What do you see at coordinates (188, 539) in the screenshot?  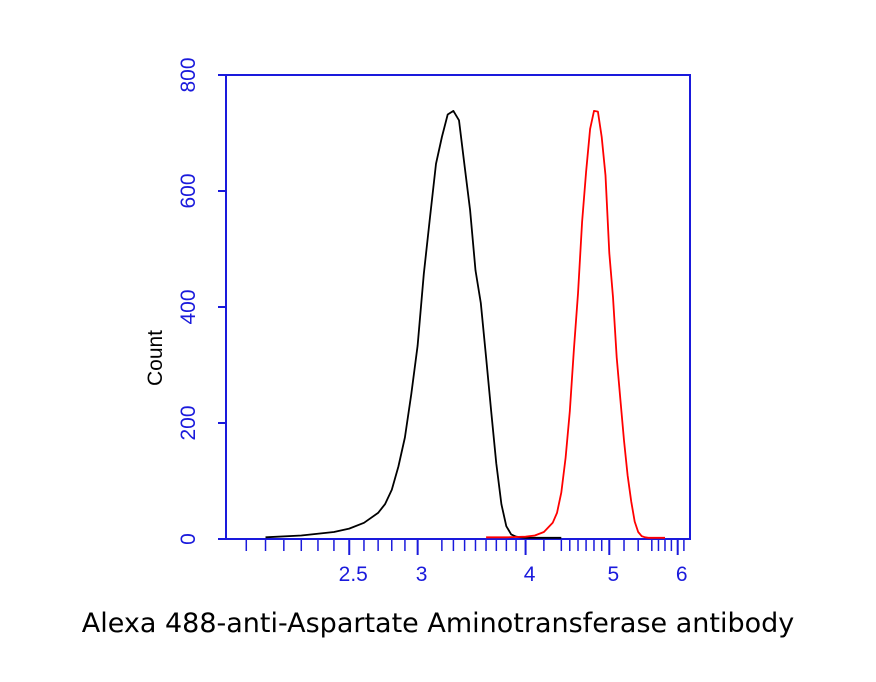 I see `y-tick-label: 0` at bounding box center [188, 539].